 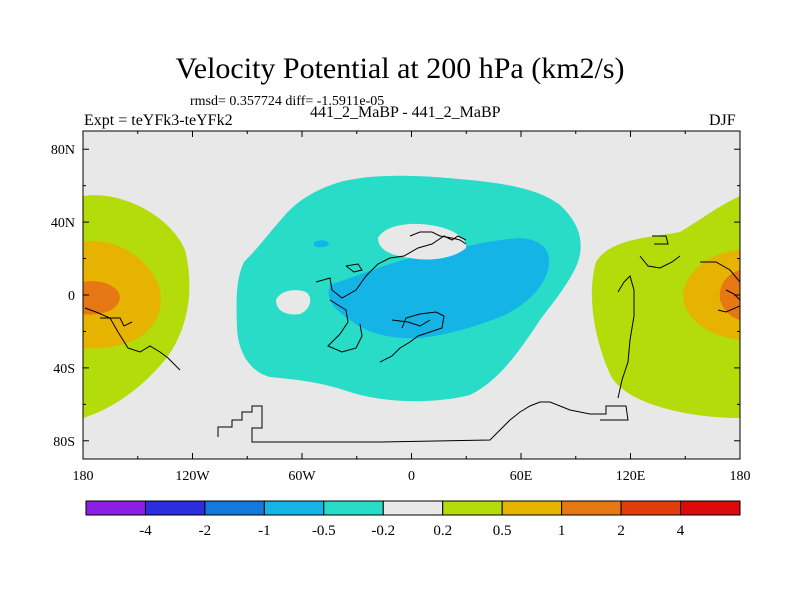 What do you see at coordinates (681, 531) in the screenshot?
I see `colorbar-label: 4` at bounding box center [681, 531].